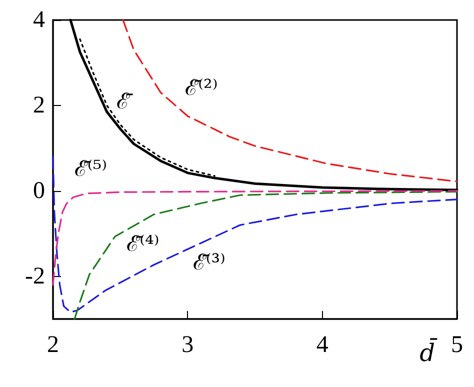 The height and width of the screenshot is (387, 474). What do you see at coordinates (39, 20) in the screenshot?
I see `y-tick-label: 4` at bounding box center [39, 20].